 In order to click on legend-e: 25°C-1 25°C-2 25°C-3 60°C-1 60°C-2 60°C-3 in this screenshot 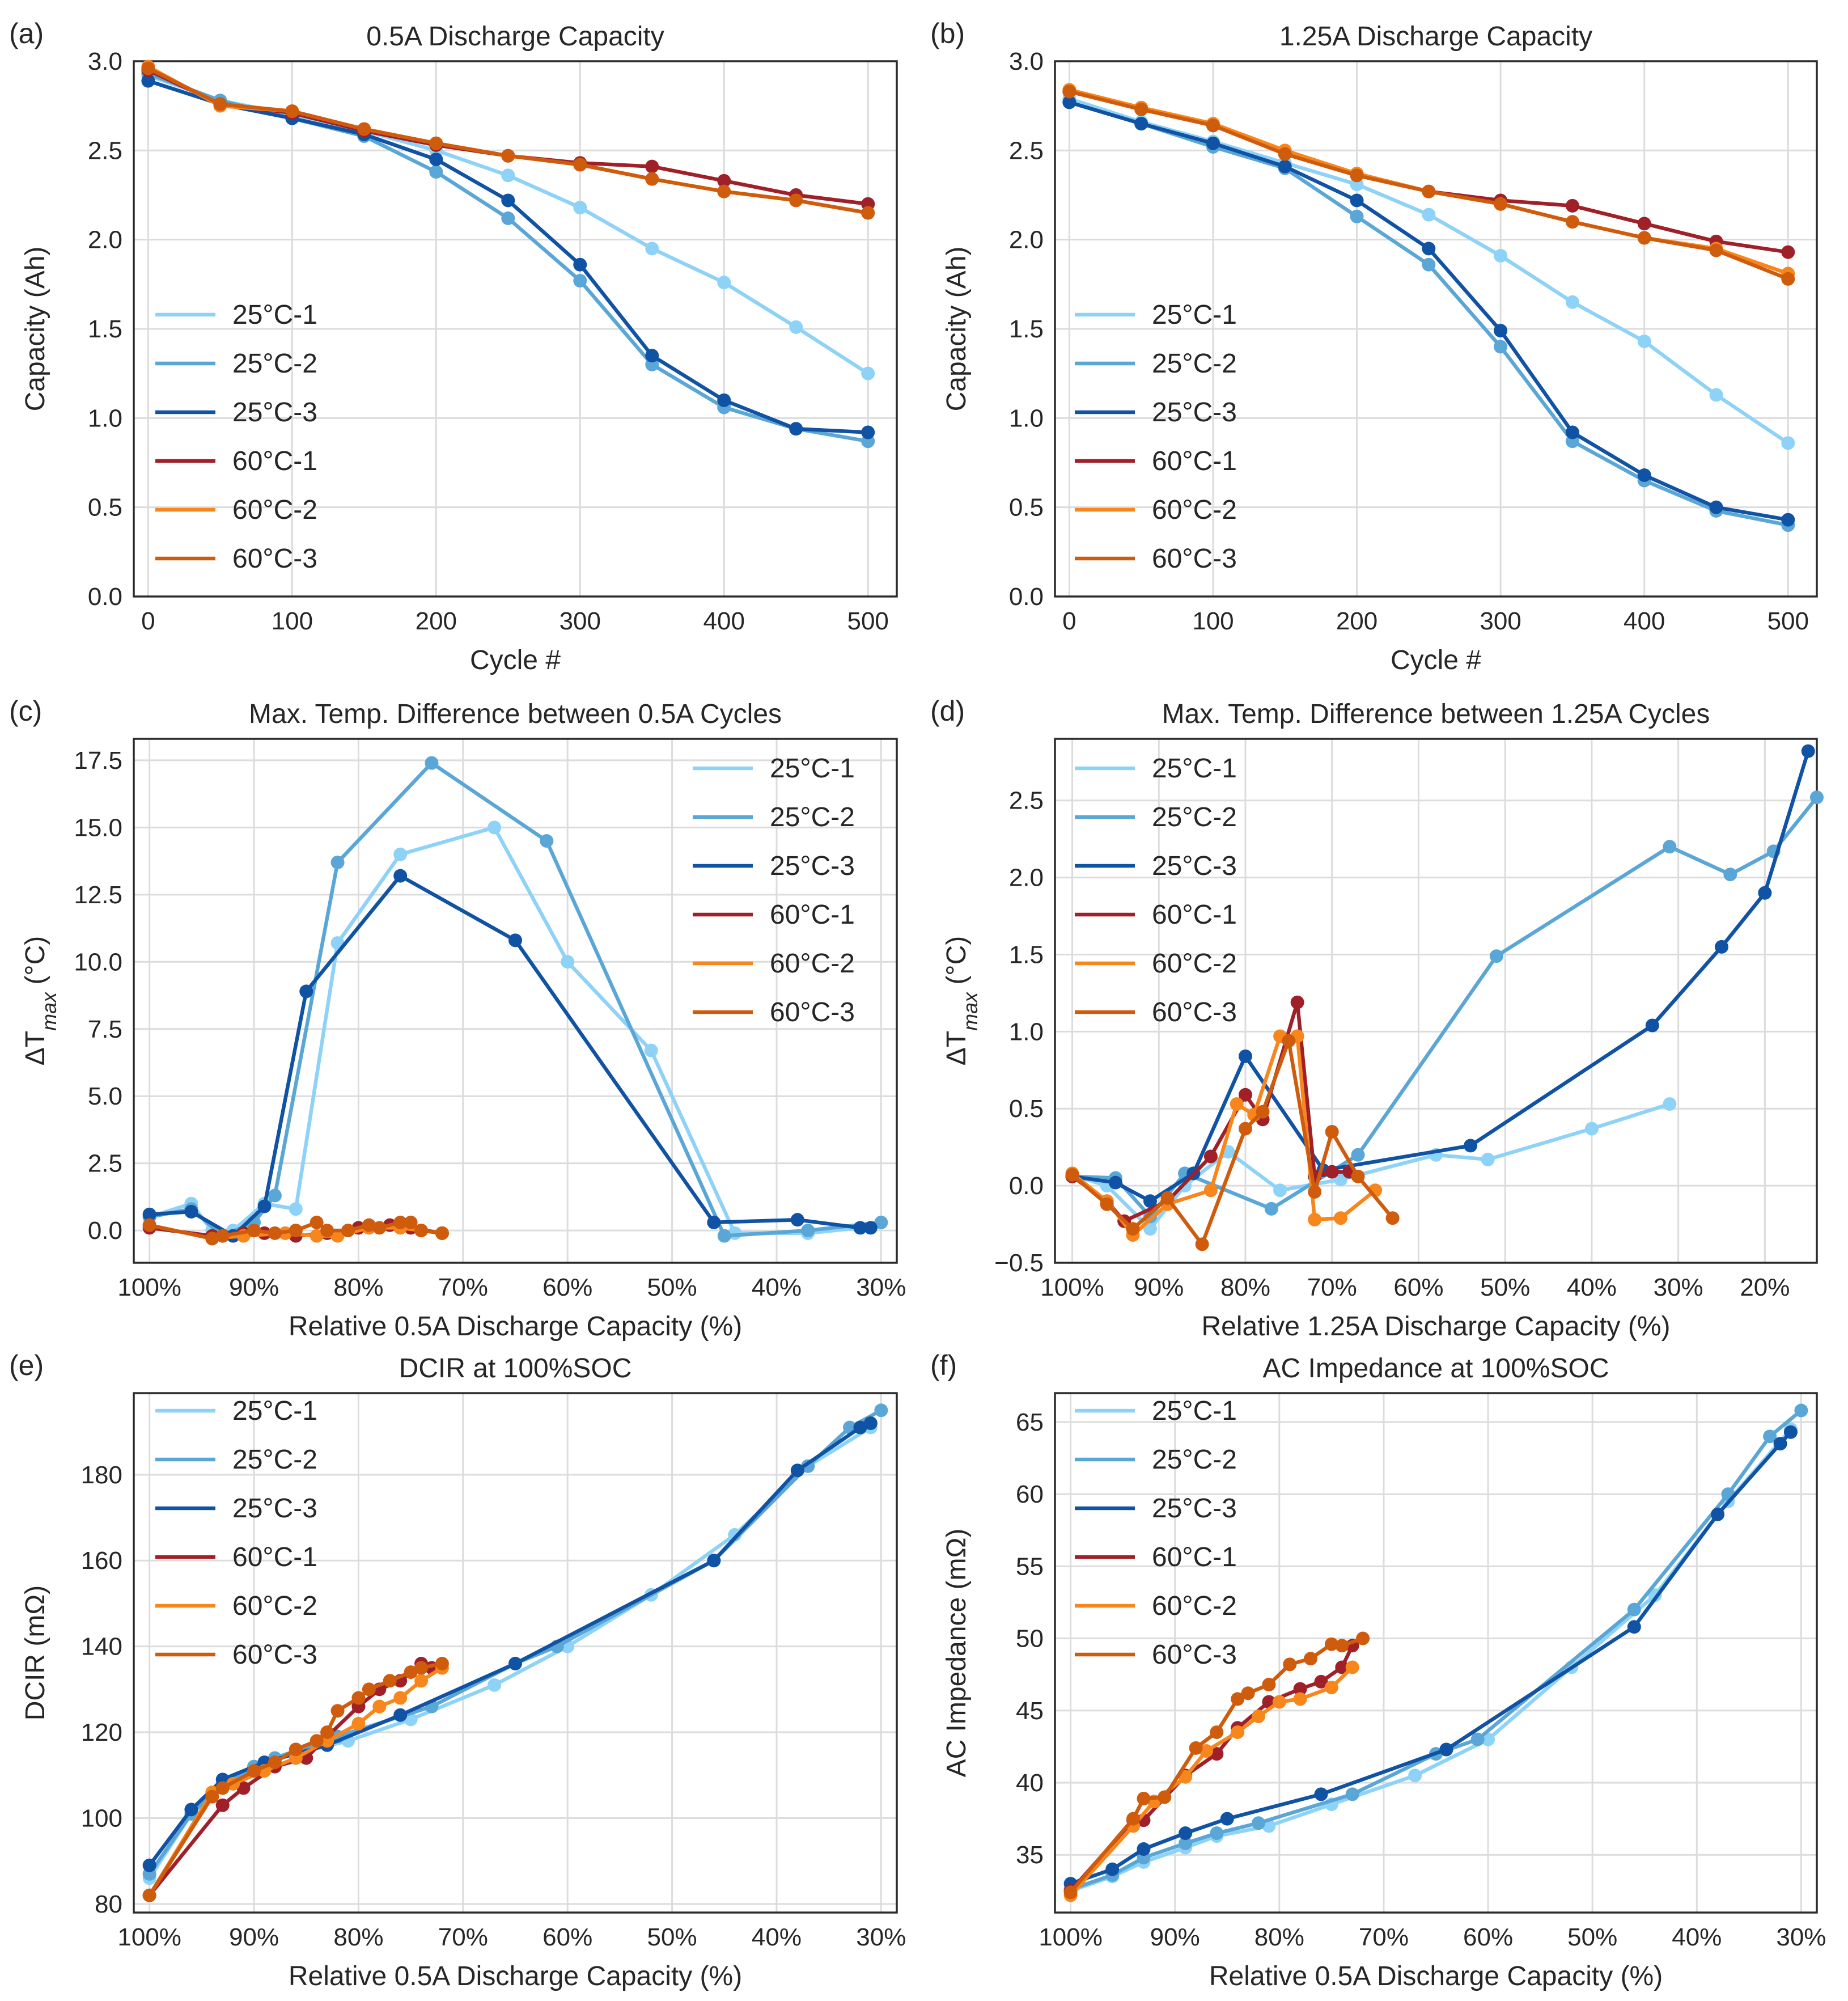, I will do `click(236, 1533)`.